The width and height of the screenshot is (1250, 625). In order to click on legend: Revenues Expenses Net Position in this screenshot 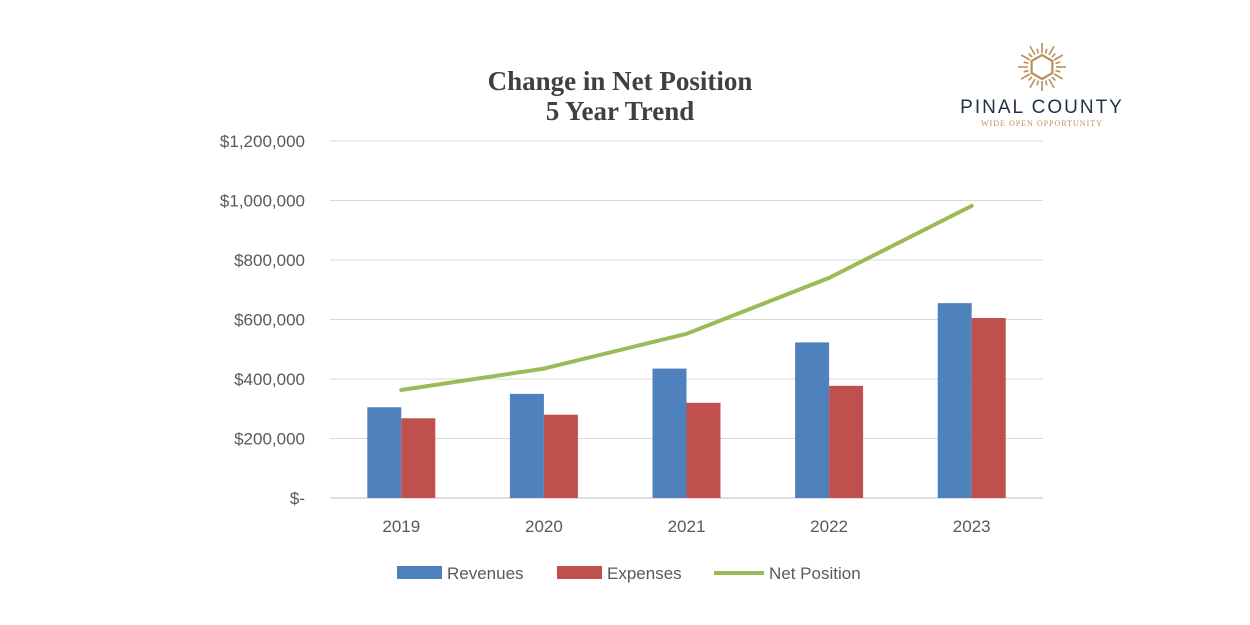, I will do `click(629, 573)`.